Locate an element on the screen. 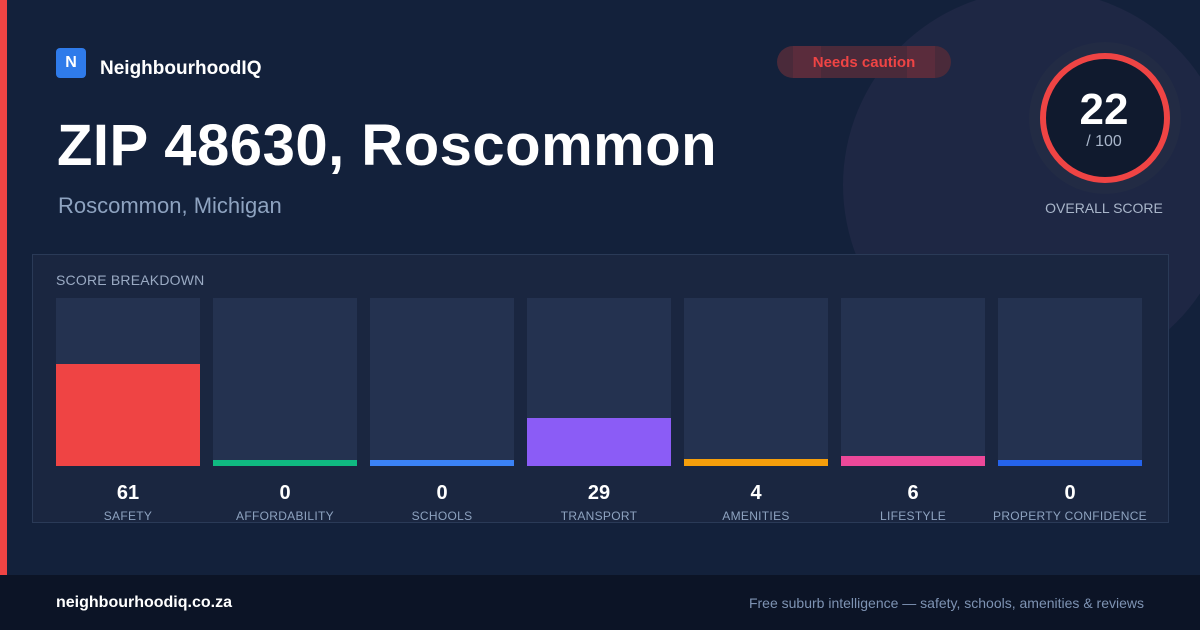 The width and height of the screenshot is (1200, 630). score-ring-graphic is located at coordinates (1105, 118).